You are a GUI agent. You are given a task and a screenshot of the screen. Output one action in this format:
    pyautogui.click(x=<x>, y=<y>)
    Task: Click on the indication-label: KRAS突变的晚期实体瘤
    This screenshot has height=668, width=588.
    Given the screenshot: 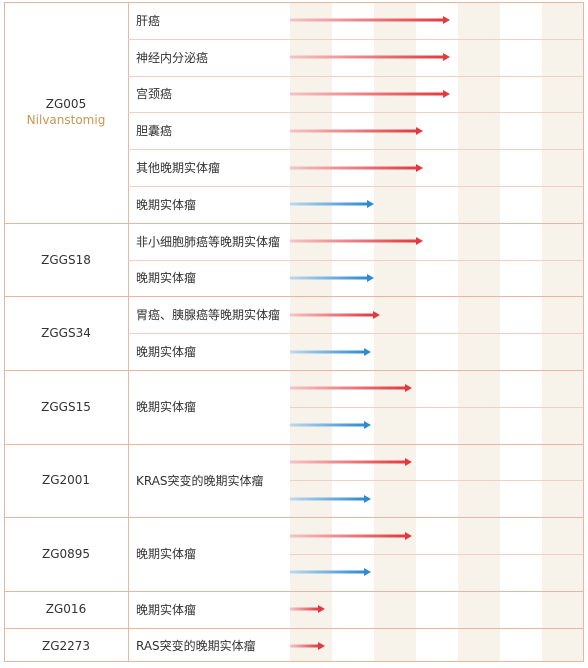 What is the action you would take?
    pyautogui.click(x=200, y=480)
    